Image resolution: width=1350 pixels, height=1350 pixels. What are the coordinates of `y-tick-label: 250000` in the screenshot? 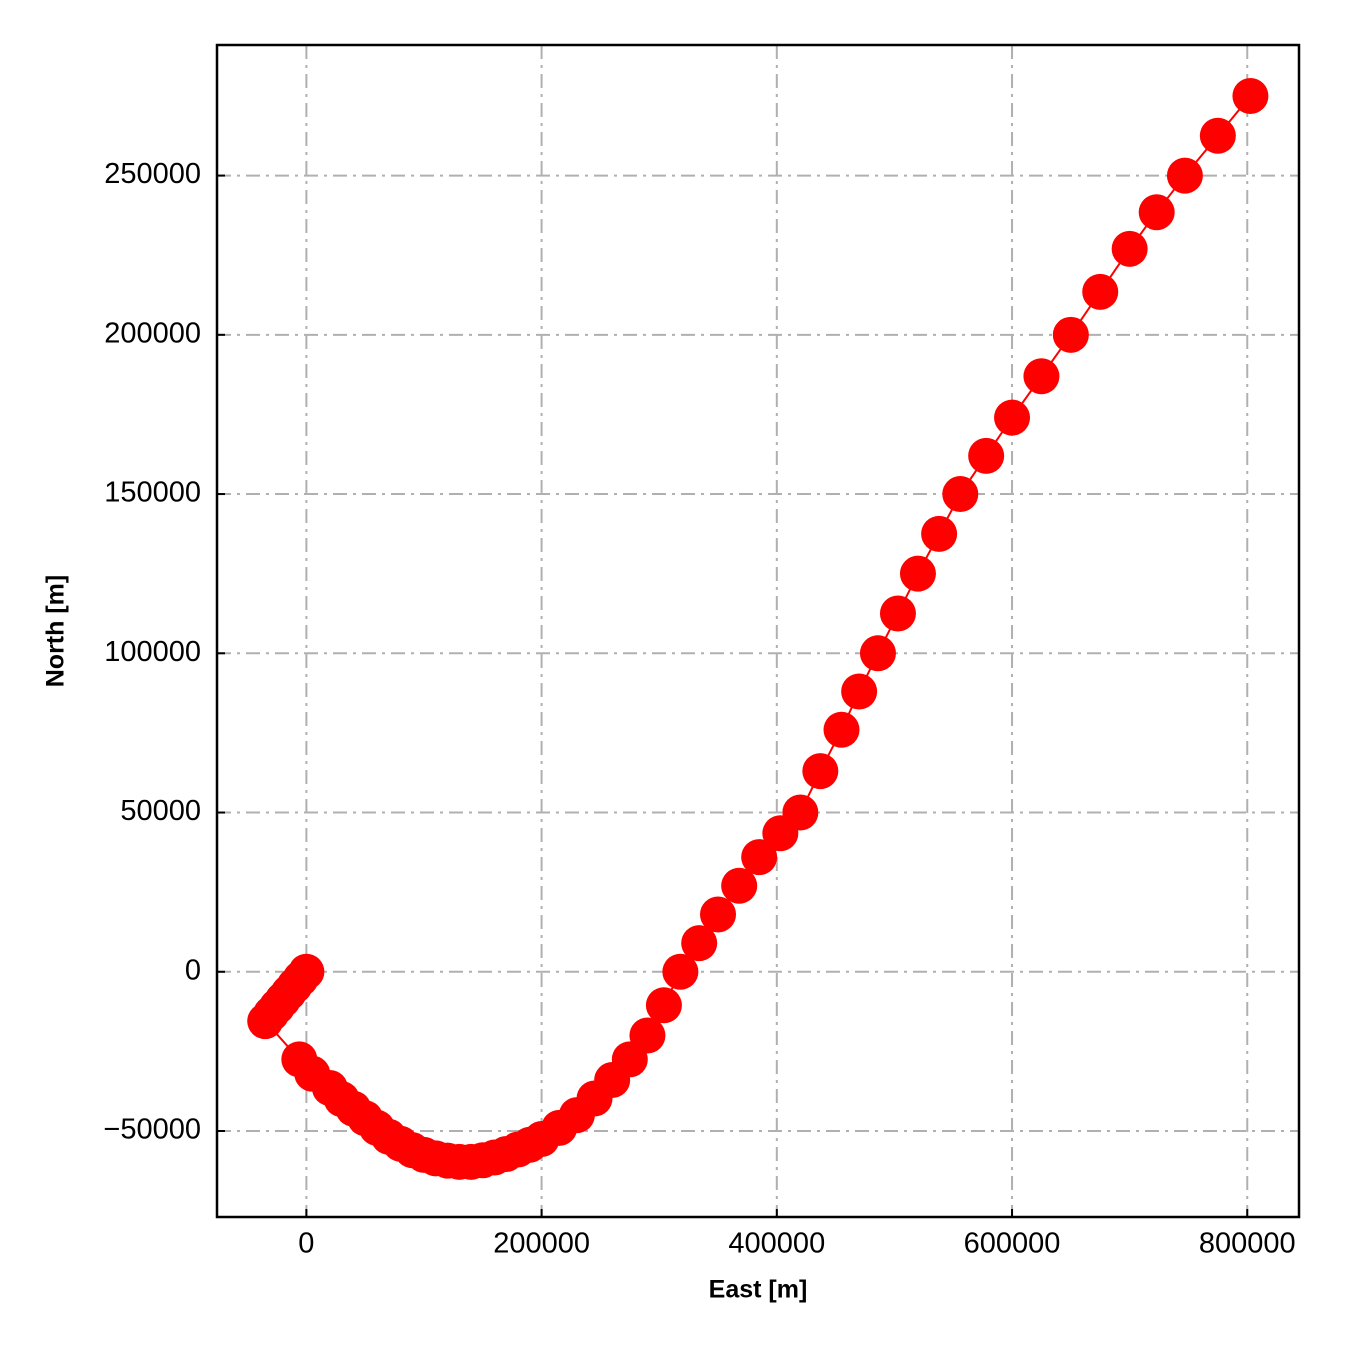 It's located at (152, 174).